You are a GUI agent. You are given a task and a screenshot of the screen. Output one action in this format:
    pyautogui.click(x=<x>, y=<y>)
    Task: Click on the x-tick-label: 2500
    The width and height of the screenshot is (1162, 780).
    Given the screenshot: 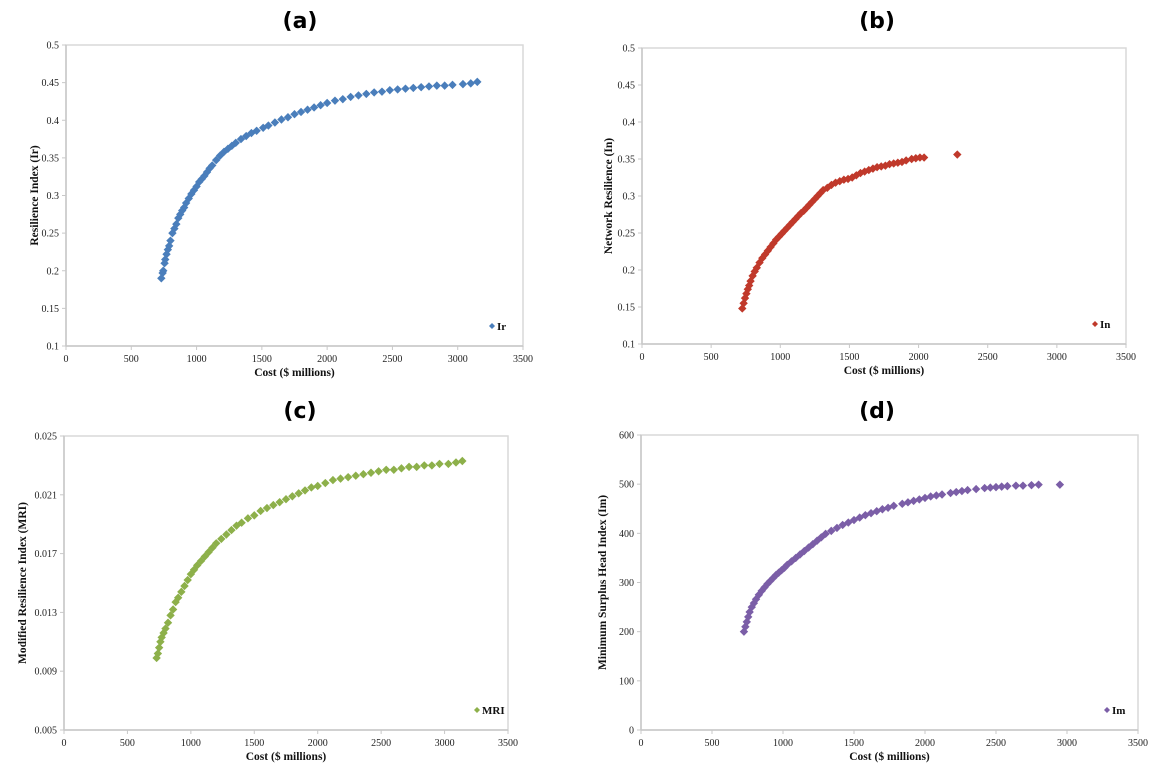 What is the action you would take?
    pyautogui.click(x=988, y=357)
    